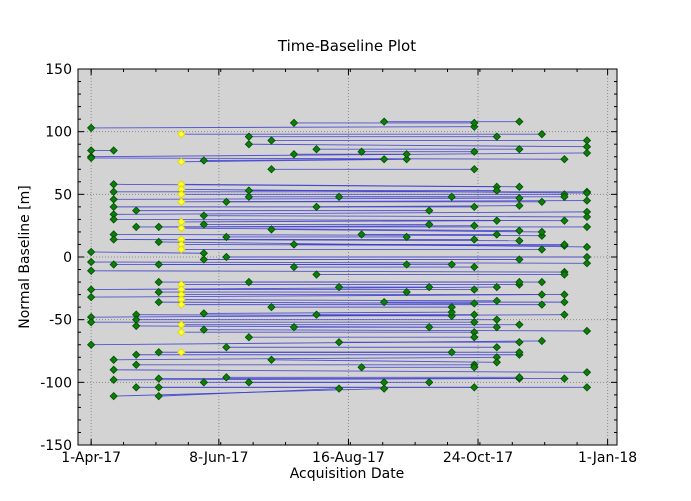  Describe the element at coordinates (218, 458) in the screenshot. I see `x-tick-label: 8-Jun-17` at that location.